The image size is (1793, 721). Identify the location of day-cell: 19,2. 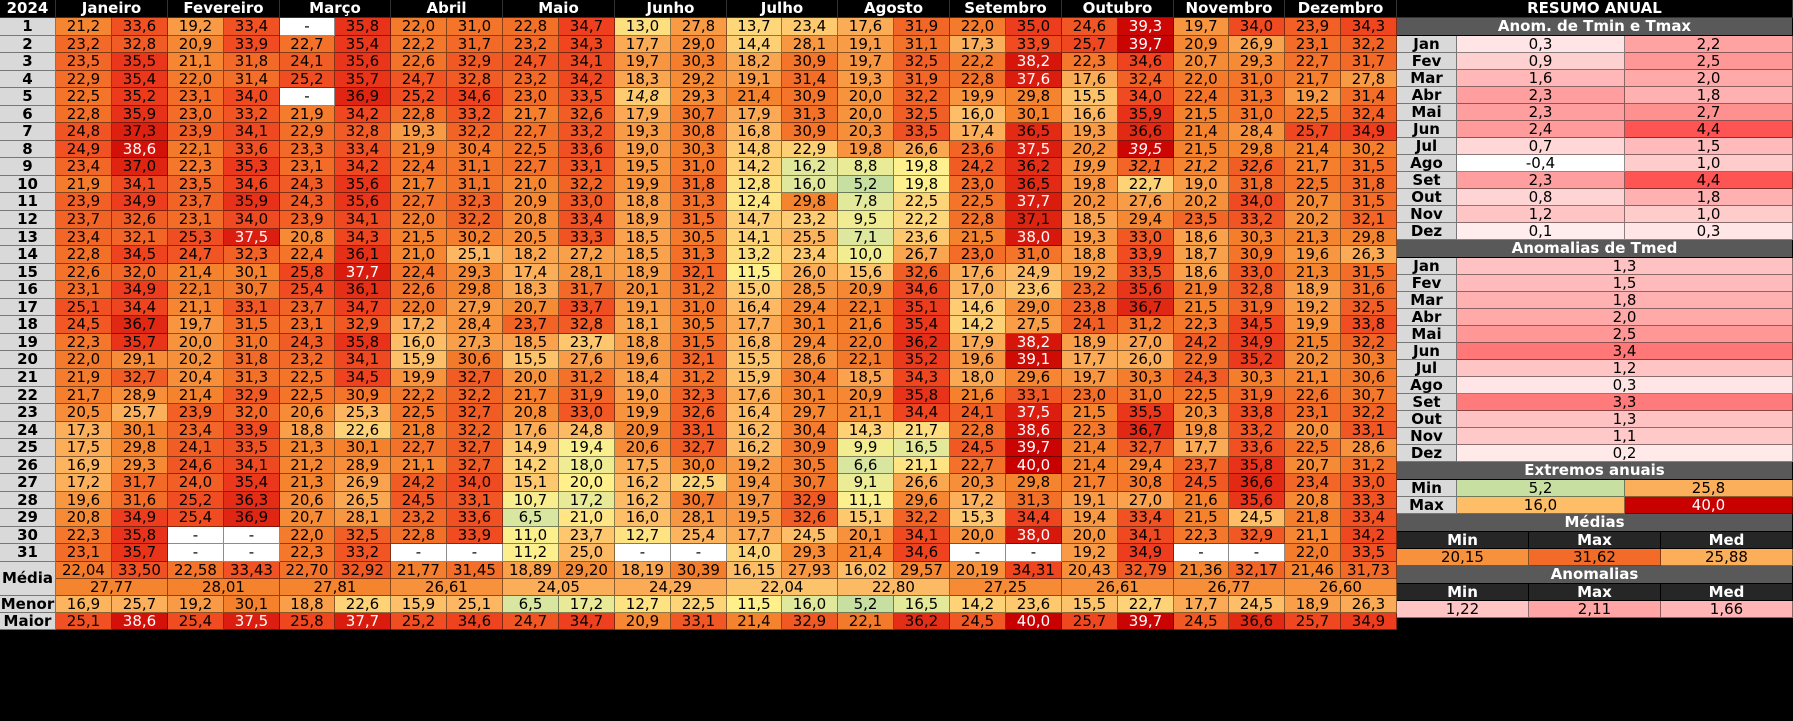
(1313, 97).